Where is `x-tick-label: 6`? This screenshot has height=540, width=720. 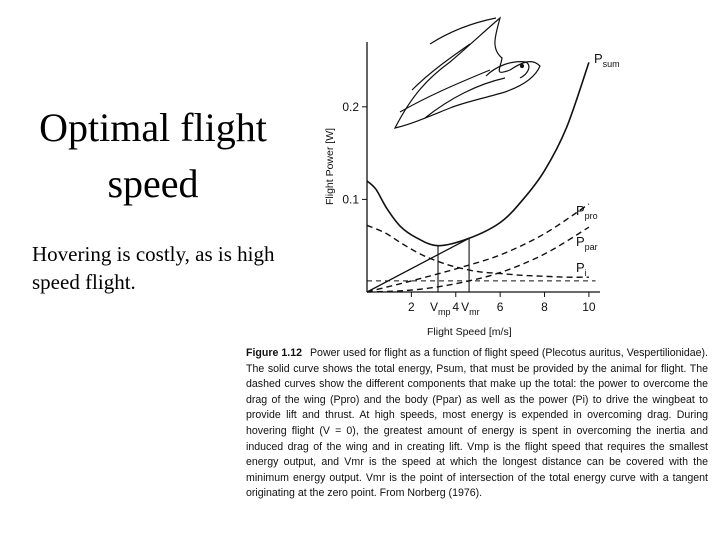 x-tick-label: 6 is located at coordinates (500, 307).